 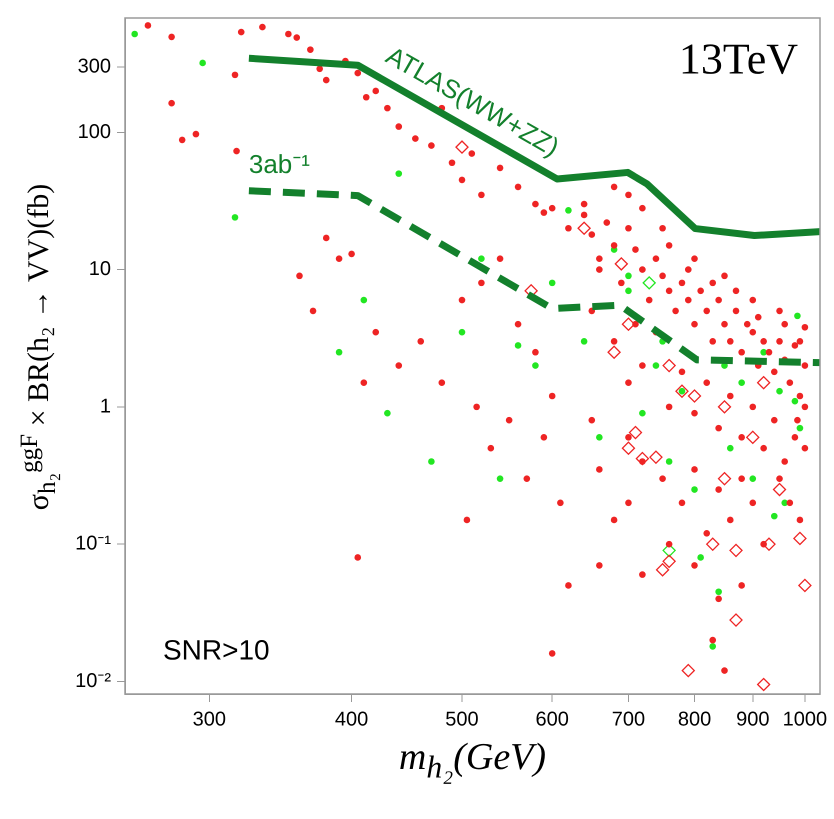 I want to click on y-tick-label: 300, so click(x=94, y=66).